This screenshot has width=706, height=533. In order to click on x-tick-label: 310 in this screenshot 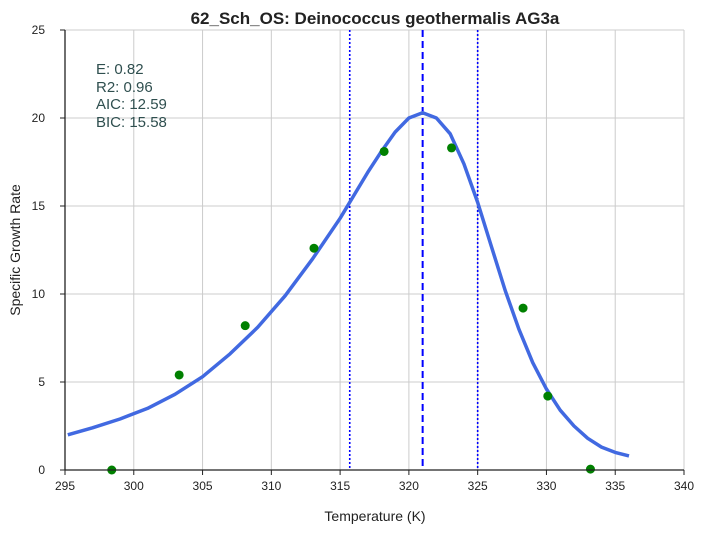, I will do `click(271, 486)`.